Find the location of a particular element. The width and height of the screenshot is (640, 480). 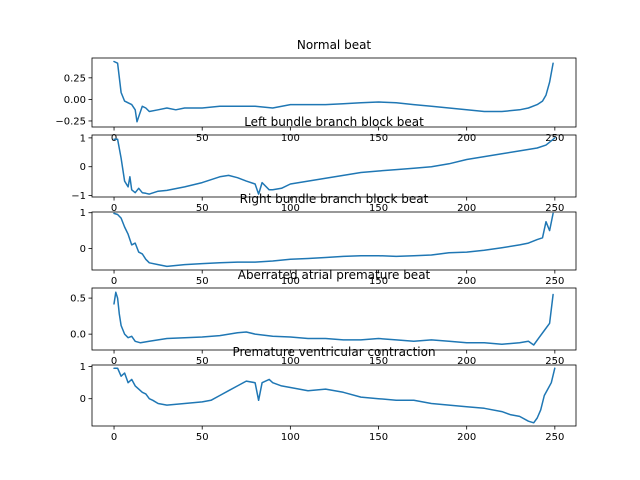

y-tick-label: 0.0 is located at coordinates (78, 335).